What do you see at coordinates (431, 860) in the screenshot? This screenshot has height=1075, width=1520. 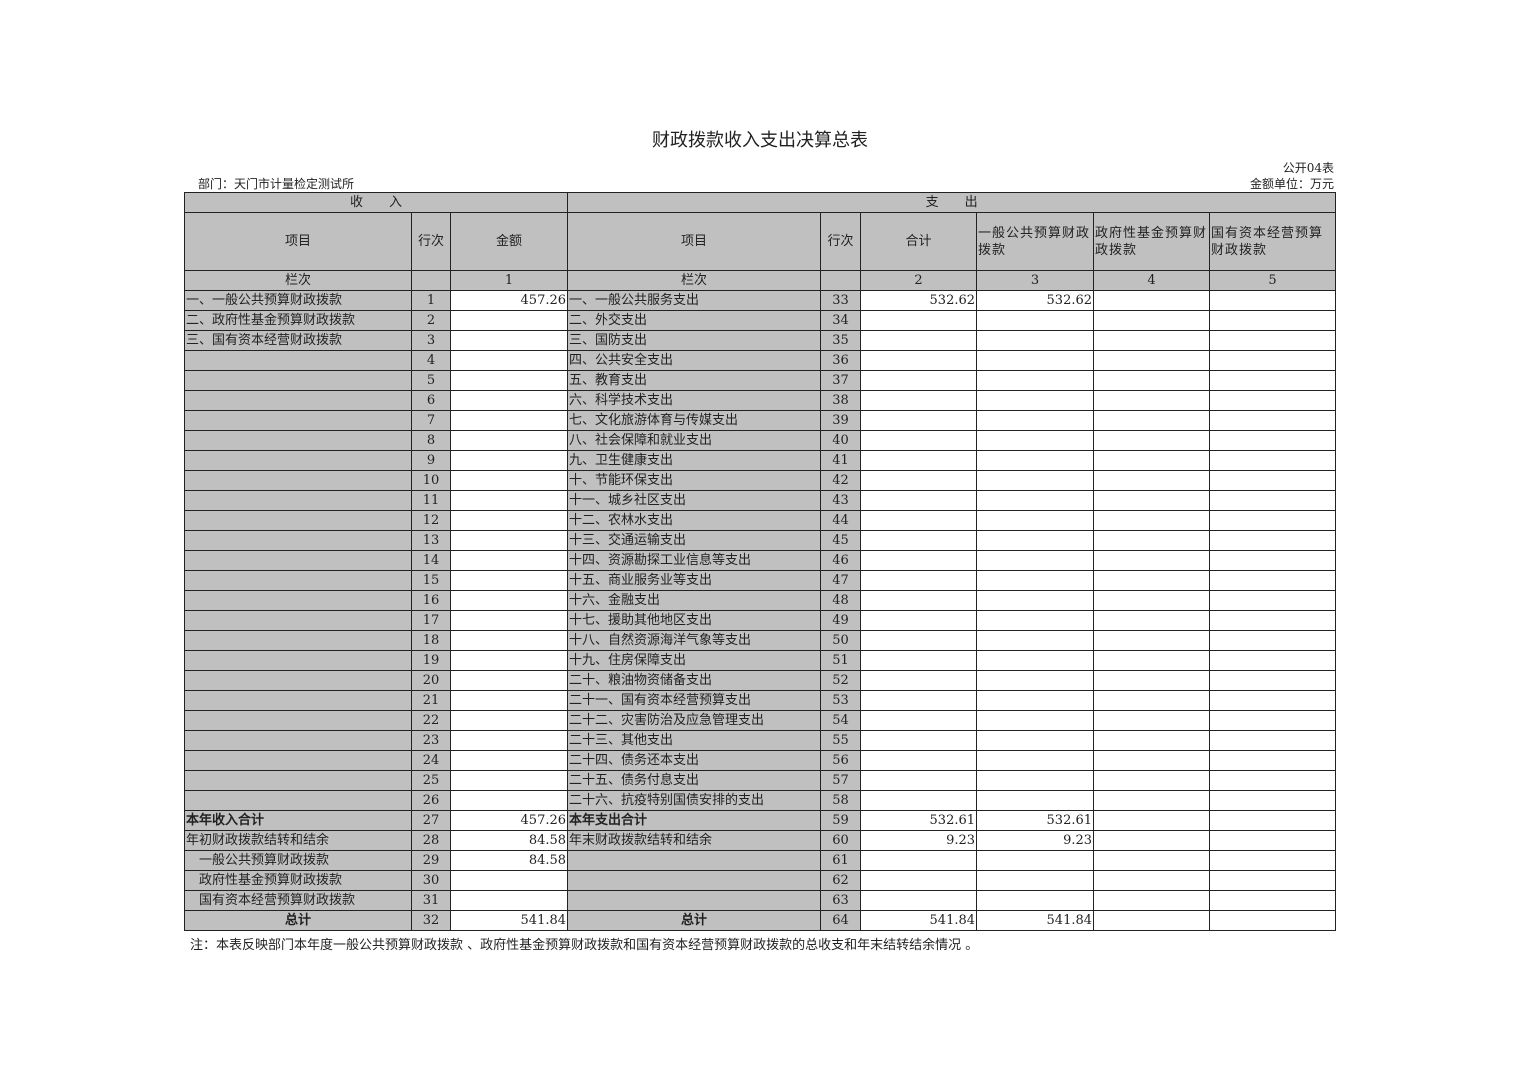 I see `income-line-cell: 29` at bounding box center [431, 860].